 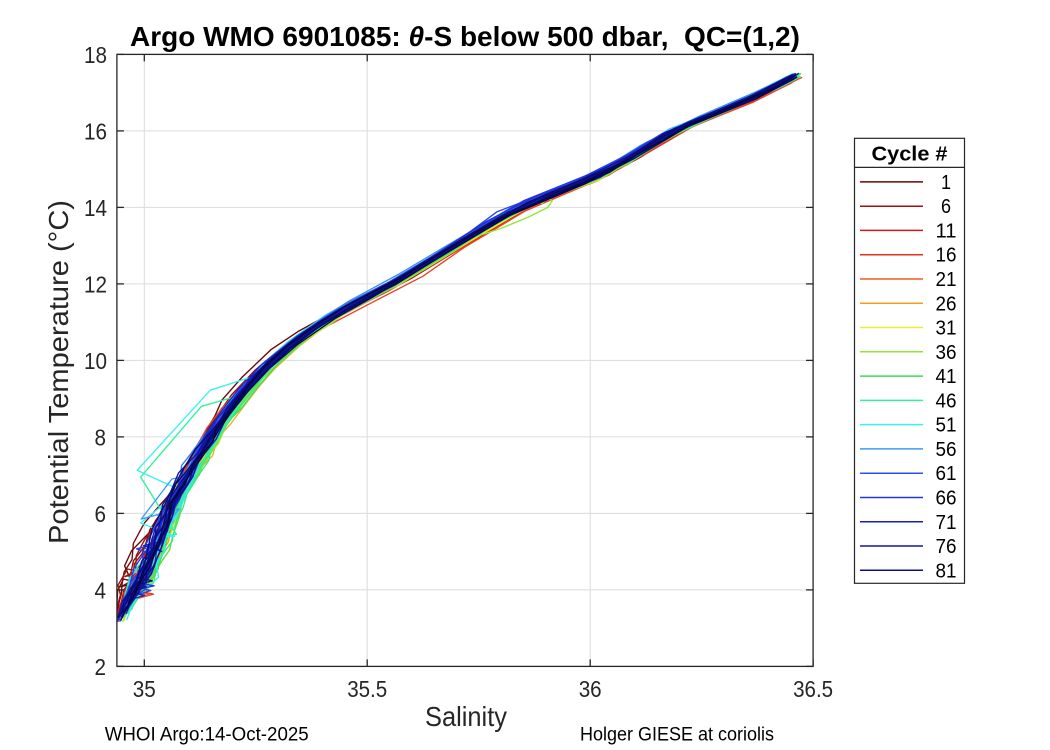 What do you see at coordinates (946, 280) in the screenshot?
I see `svg-text: 21` at bounding box center [946, 280].